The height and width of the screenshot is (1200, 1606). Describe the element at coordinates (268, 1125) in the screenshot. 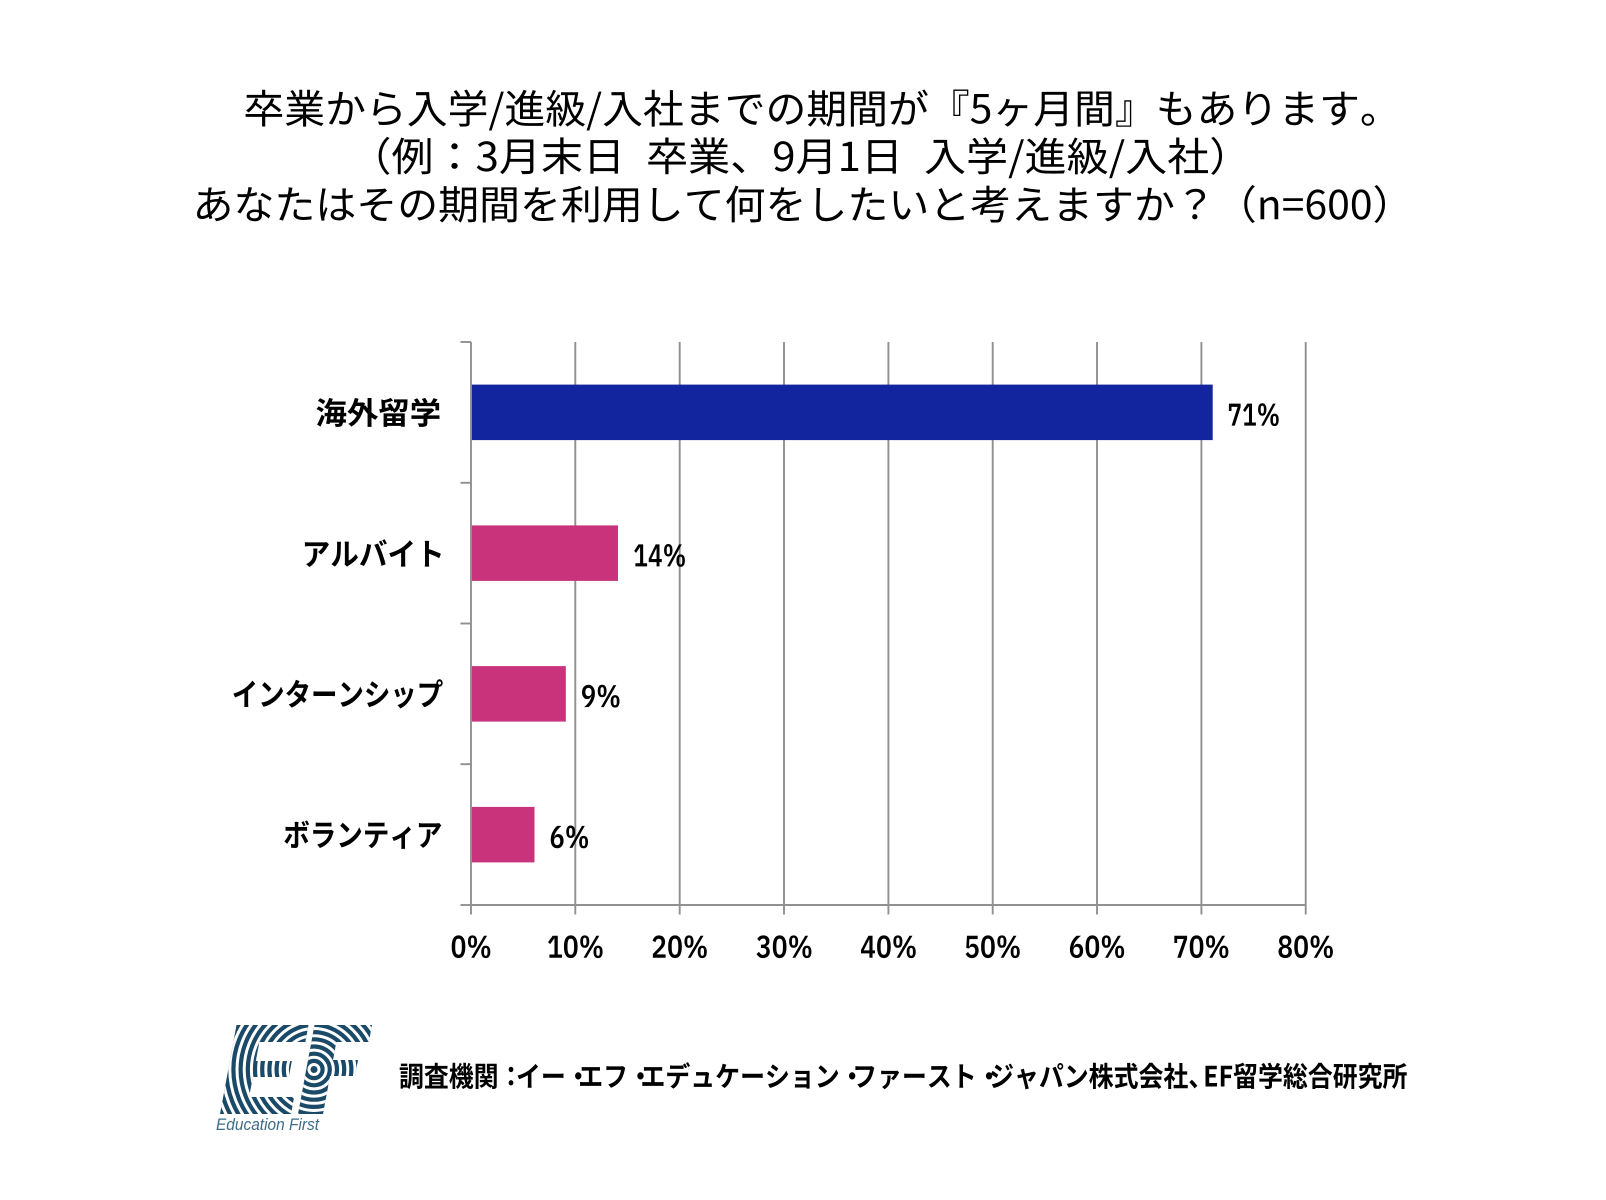

I see `svg-text: Education First` at that location.